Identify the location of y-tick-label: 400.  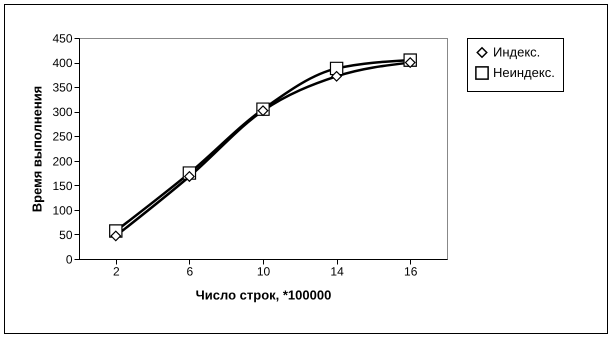
(62, 63).